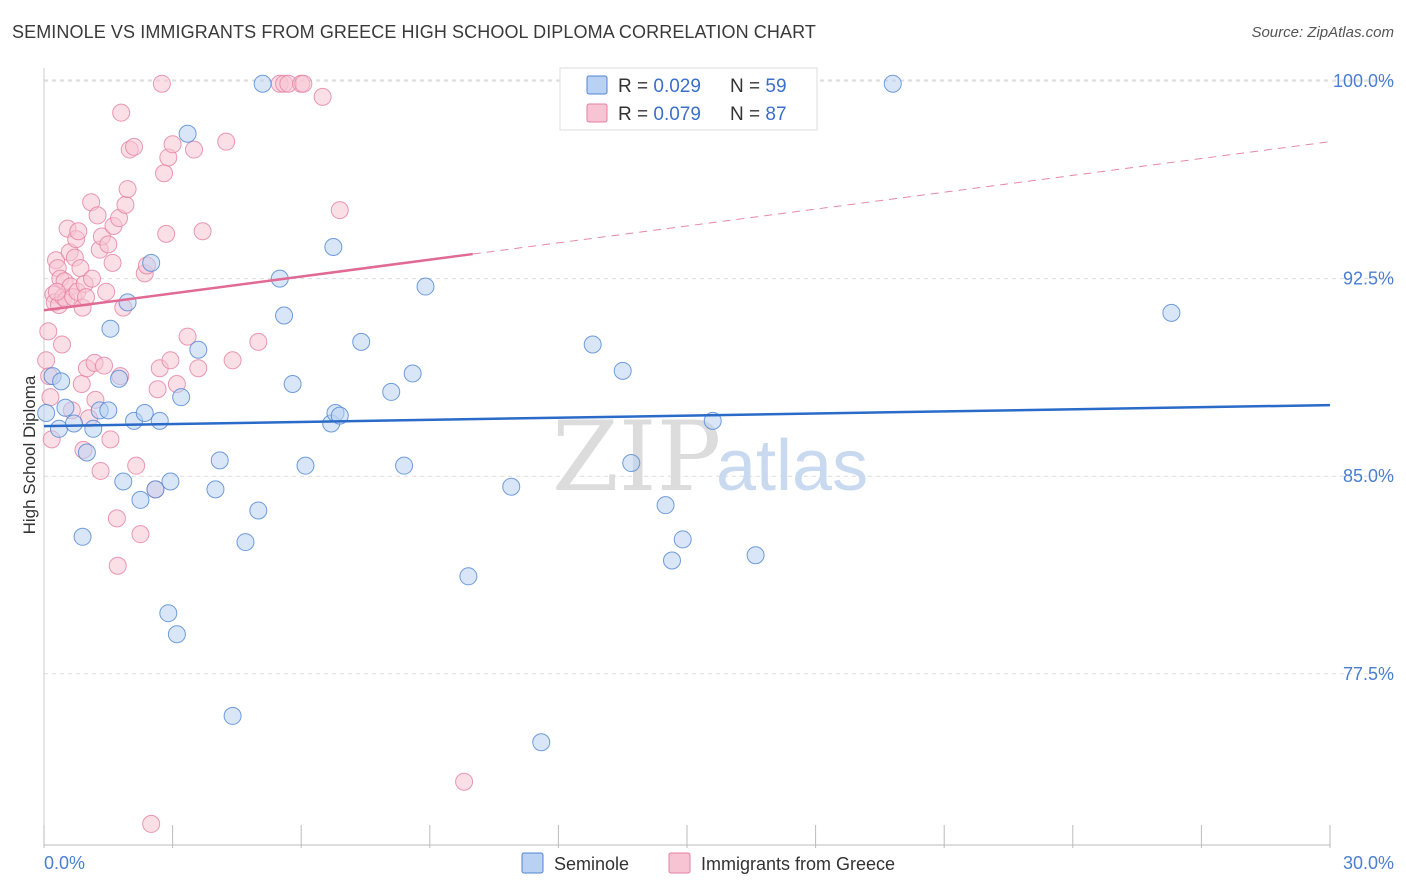 The width and height of the screenshot is (1406, 892). What do you see at coordinates (677, 86) in the screenshot?
I see `legend-r-seminole: 0.029` at bounding box center [677, 86].